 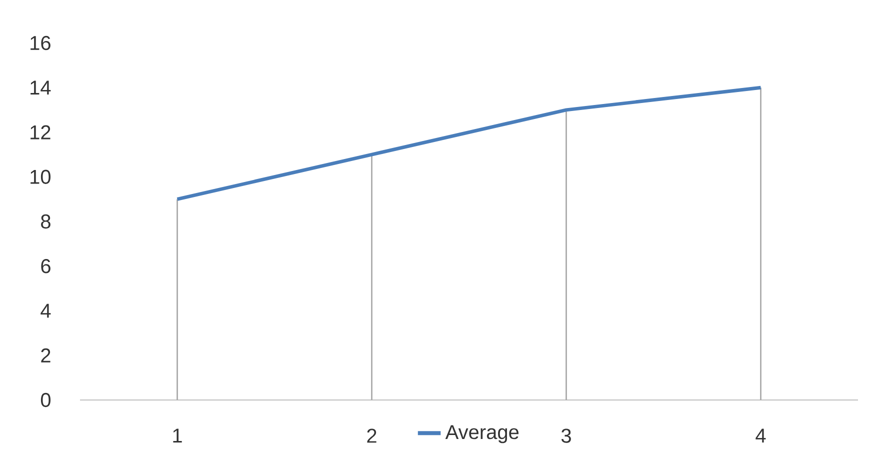 What do you see at coordinates (177, 435) in the screenshot?
I see `x-tick-label: 1` at bounding box center [177, 435].